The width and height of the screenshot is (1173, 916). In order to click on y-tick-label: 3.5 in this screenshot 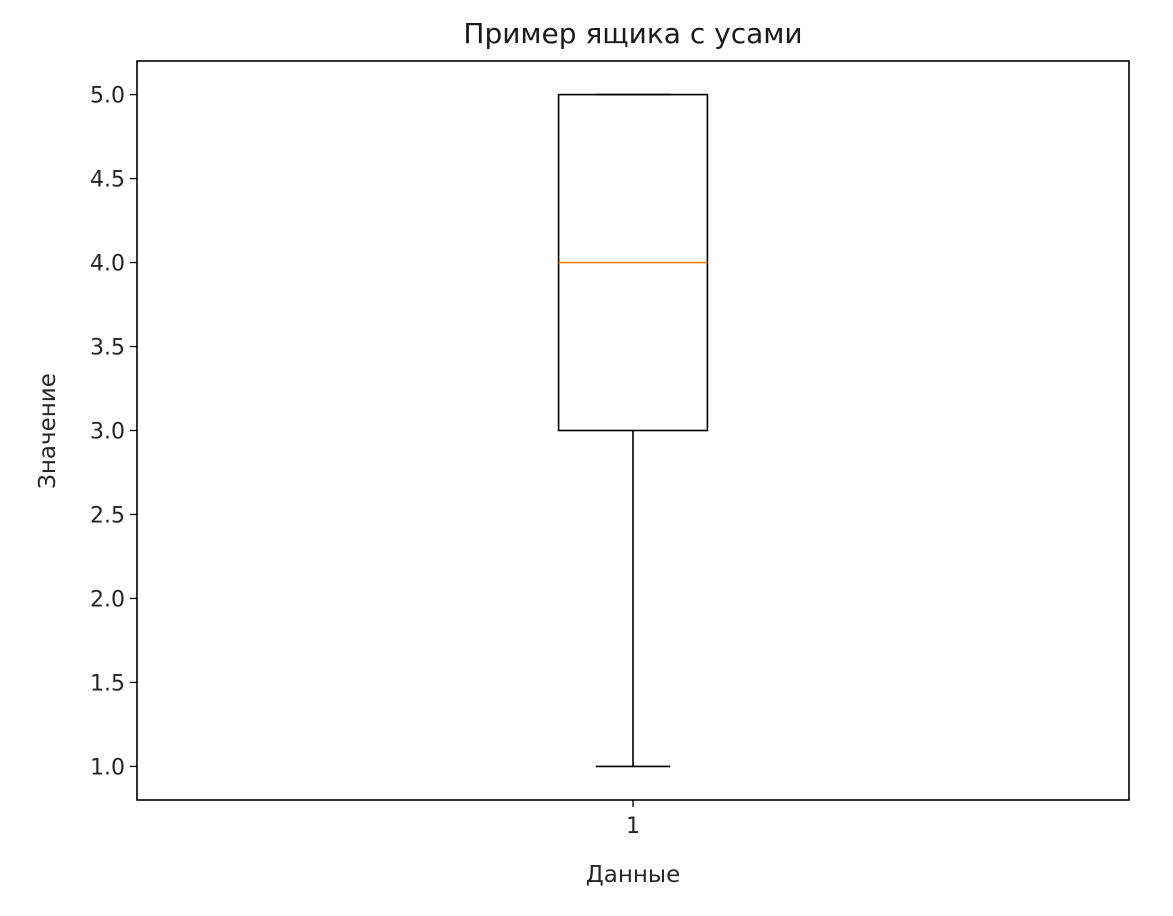, I will do `click(107, 348)`.